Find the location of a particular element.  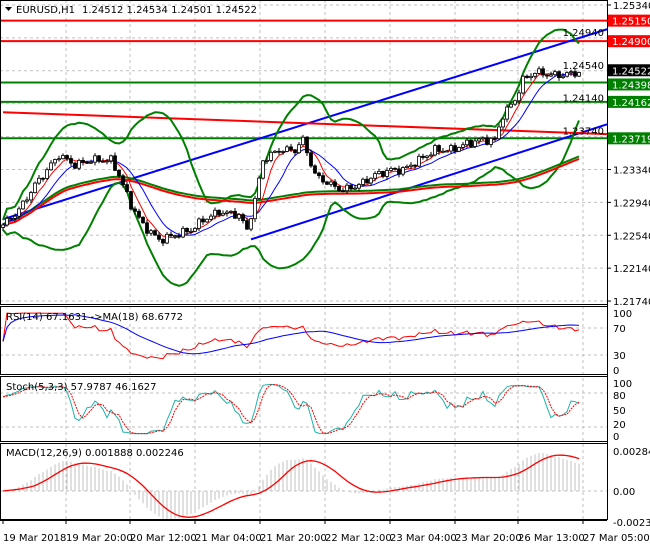

price-tick-label: 1.22540 is located at coordinates (631, 236).